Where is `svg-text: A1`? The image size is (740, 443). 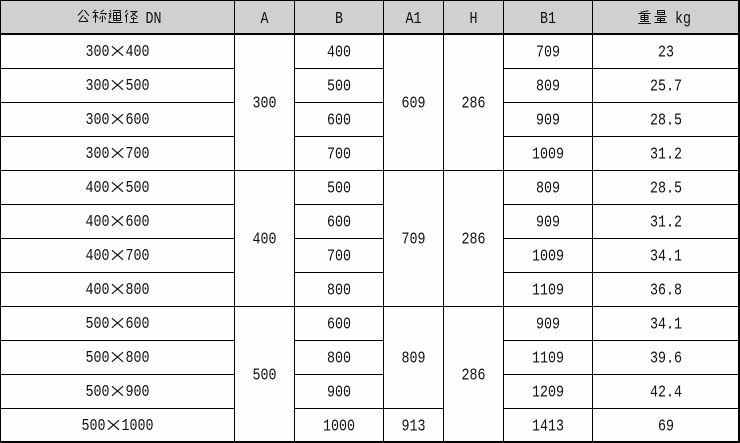 svg-text: A1 is located at coordinates (414, 19).